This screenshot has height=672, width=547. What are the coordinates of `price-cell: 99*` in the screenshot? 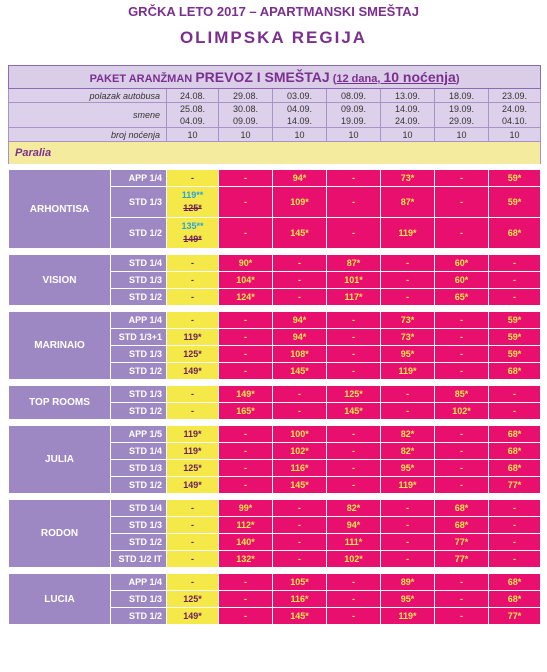 It's located at (245, 508).